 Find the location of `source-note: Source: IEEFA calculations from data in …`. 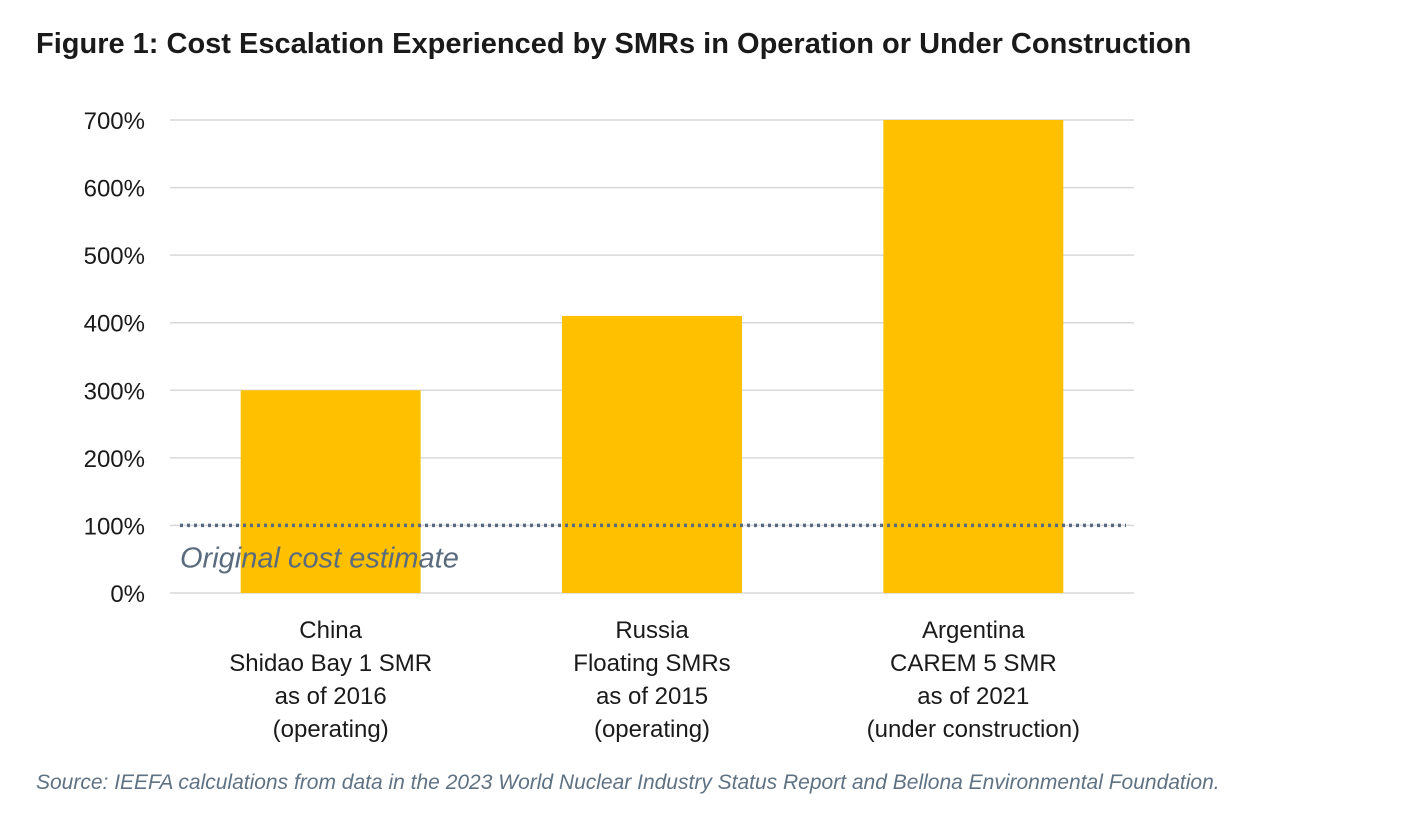

source-note: Source: IEEFA calculations from data in … is located at coordinates (628, 782).